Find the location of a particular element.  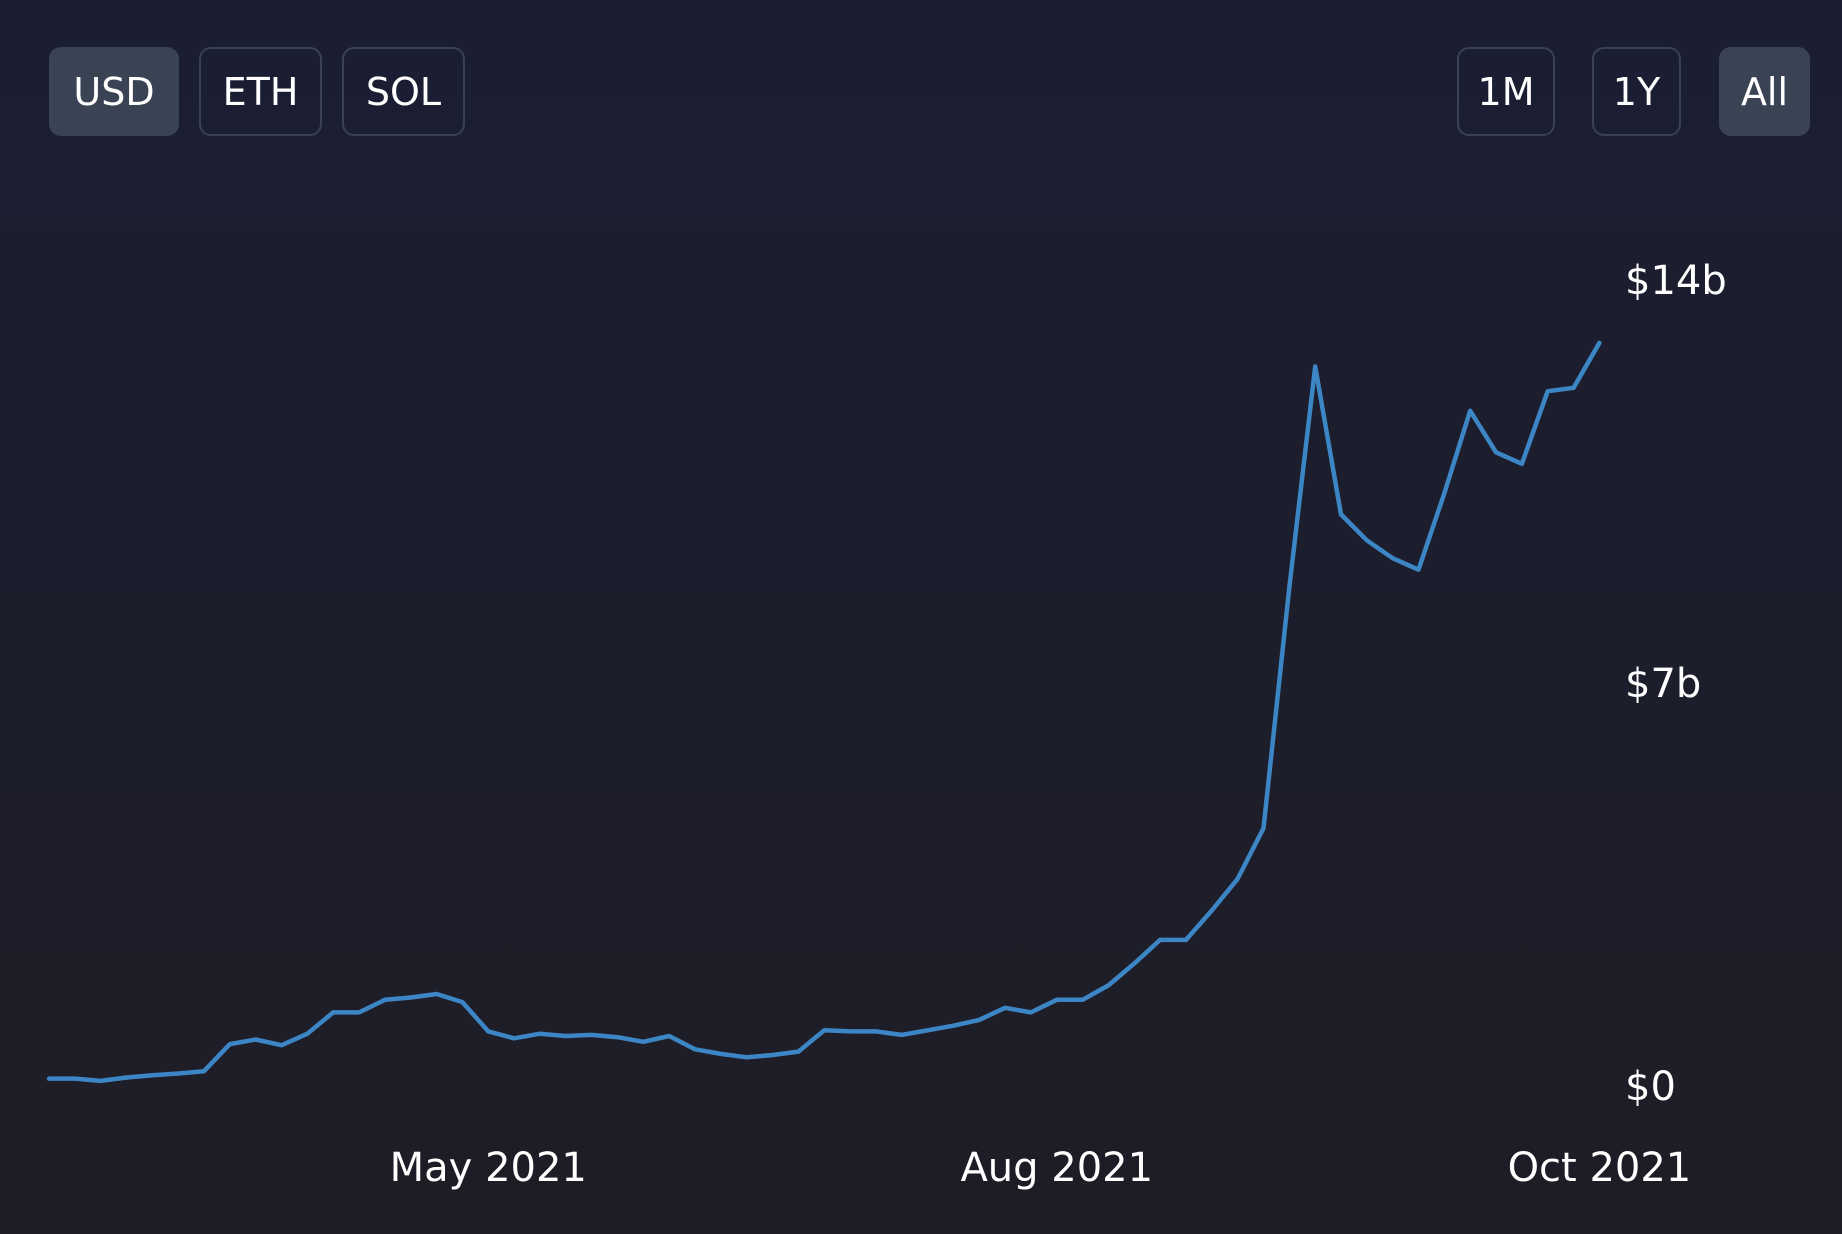

y-tick-label: $14b is located at coordinates (1676, 281).